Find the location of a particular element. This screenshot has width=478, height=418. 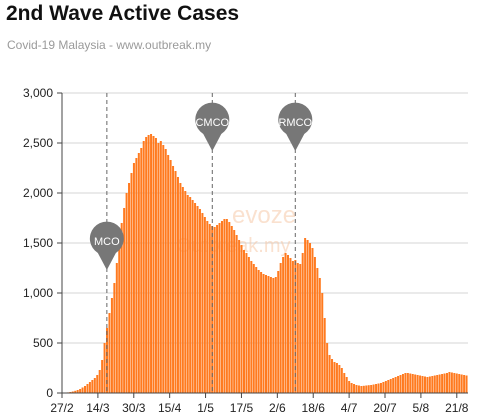

chart-title: 2nd Wave Active Cases is located at coordinates (123, 13).